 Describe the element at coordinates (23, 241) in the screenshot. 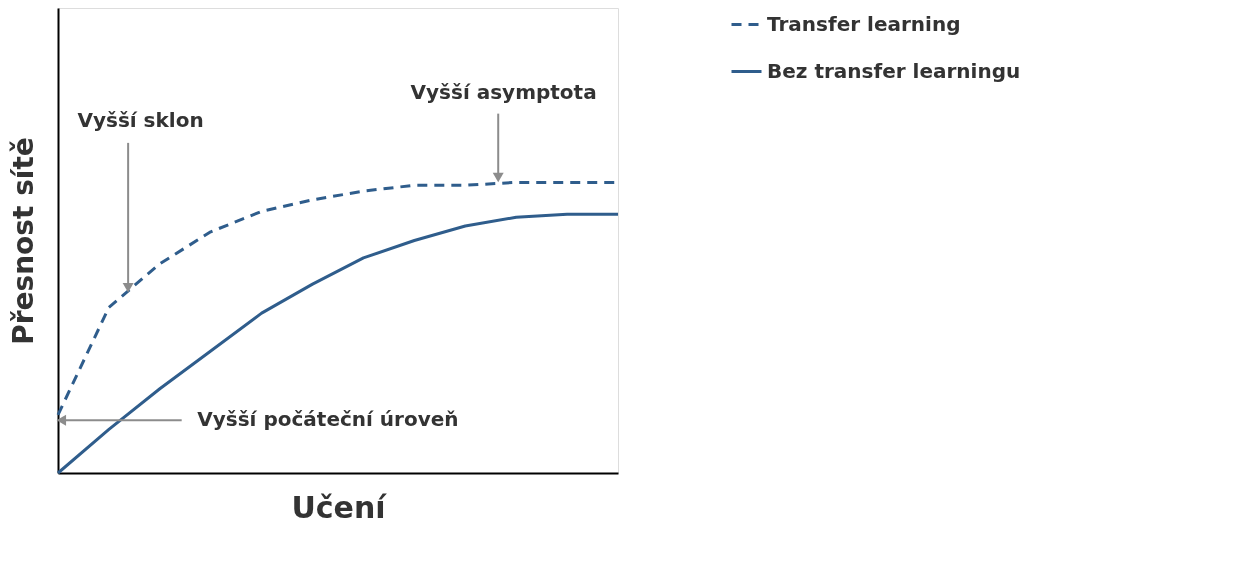

I see `y-axis-title: Přesnost sítě` at that location.